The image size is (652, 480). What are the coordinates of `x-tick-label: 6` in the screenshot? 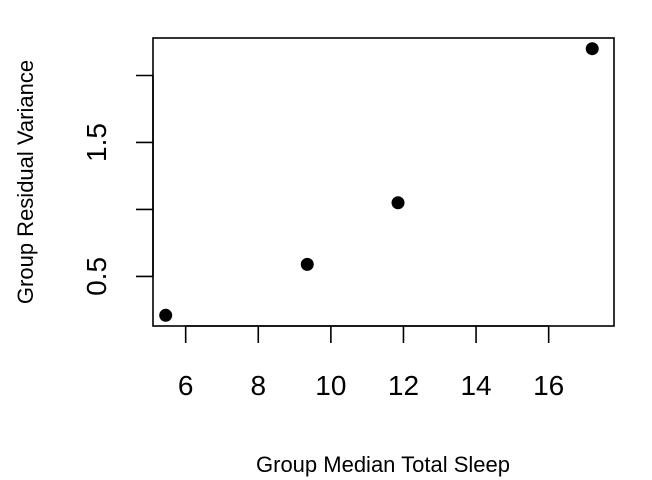 It's located at (186, 385).